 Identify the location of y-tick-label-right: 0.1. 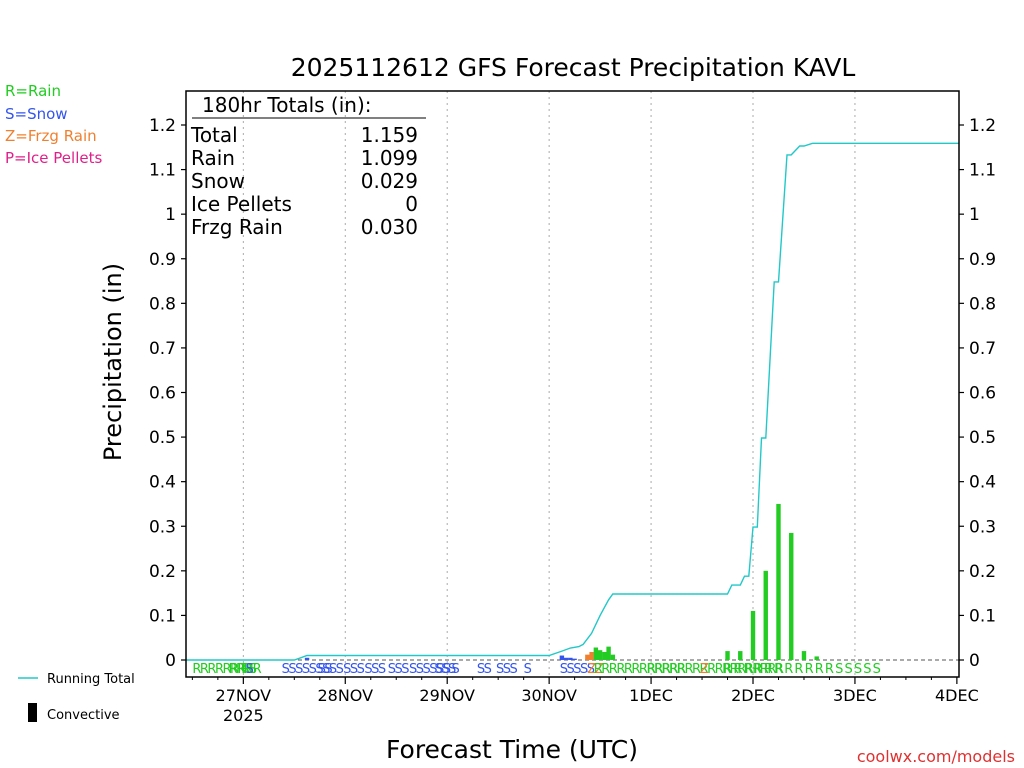
(982, 616).